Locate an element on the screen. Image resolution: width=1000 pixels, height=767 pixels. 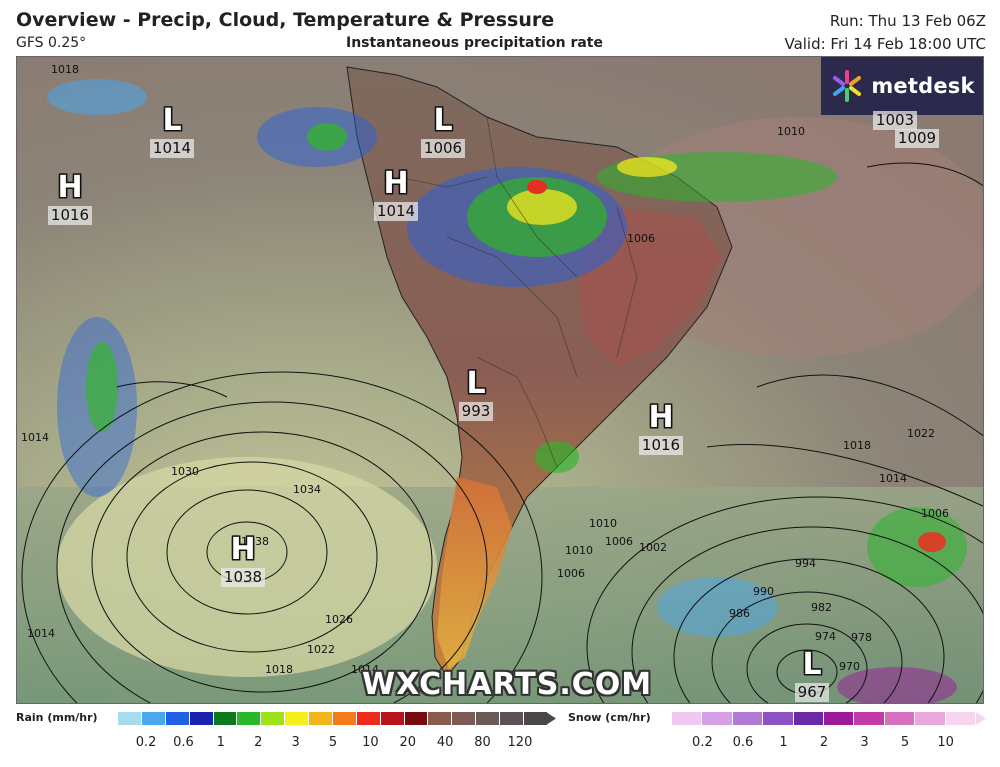
snow-legend-colorbar is located at coordinates (824, 718).